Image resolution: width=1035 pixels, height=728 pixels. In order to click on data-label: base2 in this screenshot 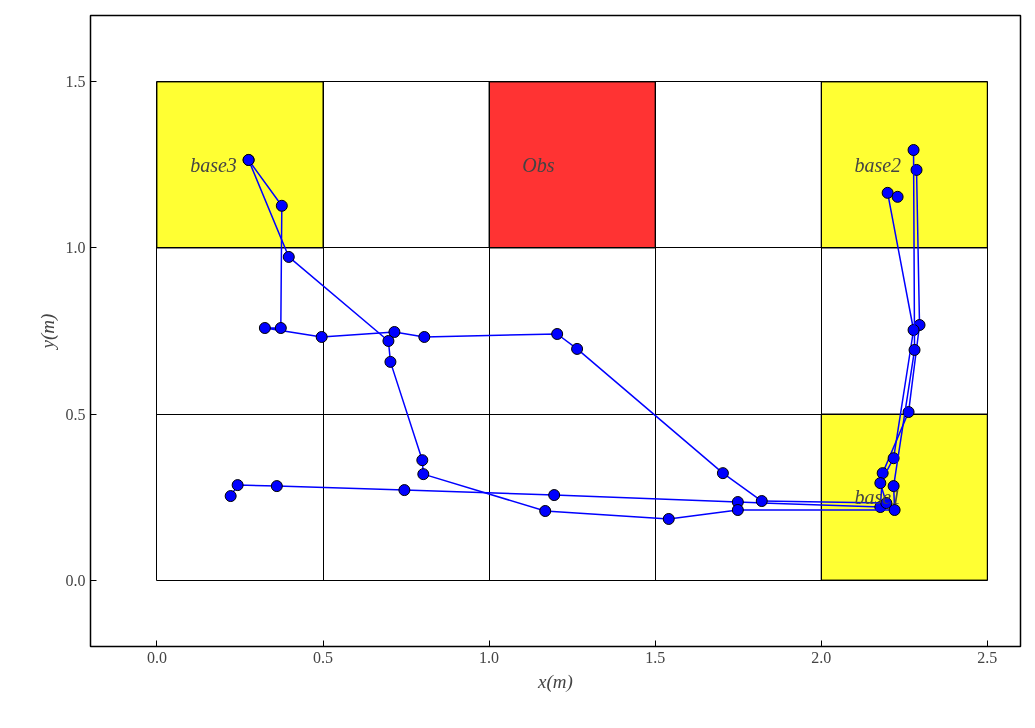, I will do `click(878, 164)`.